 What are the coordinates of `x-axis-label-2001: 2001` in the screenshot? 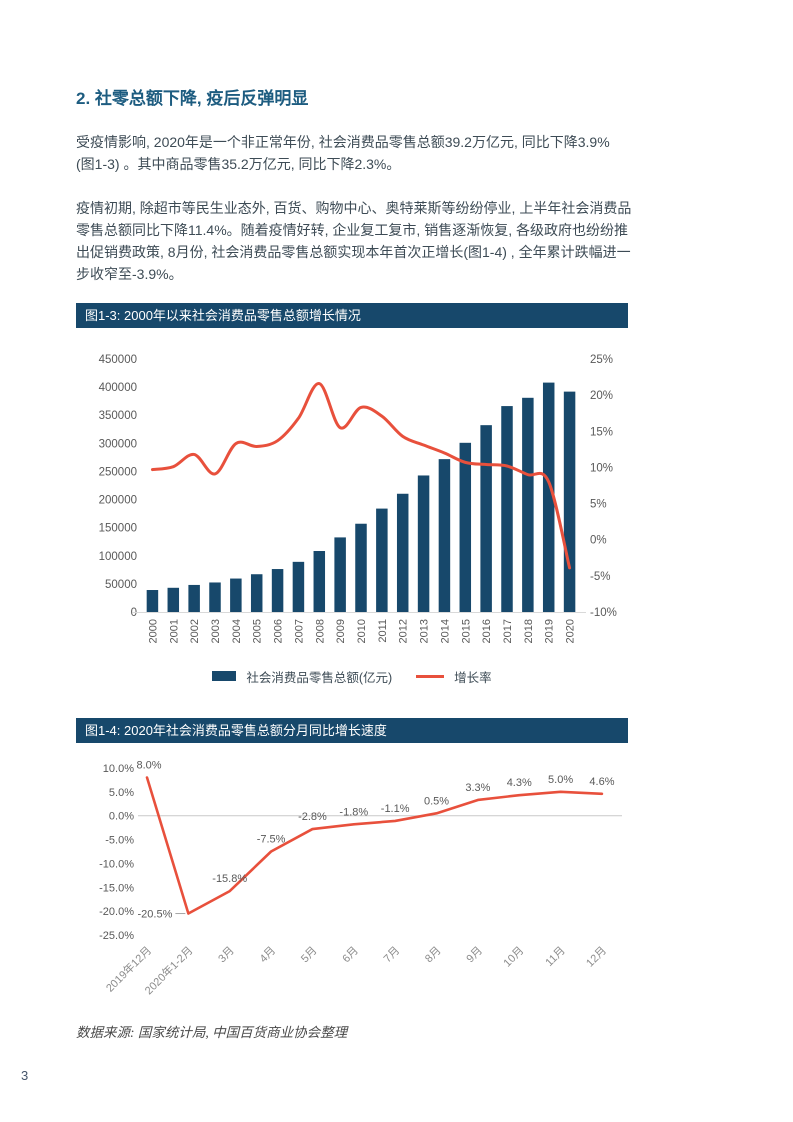 It's located at (174, 631).